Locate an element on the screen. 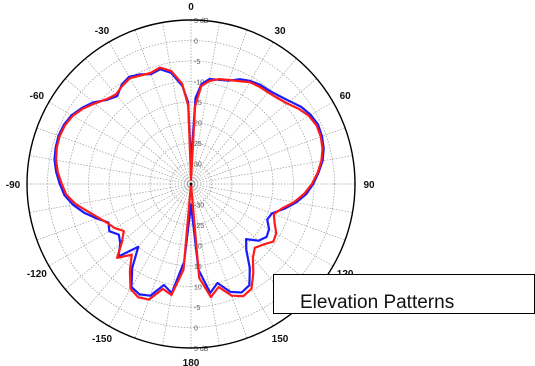  angle-label: -60 is located at coordinates (37, 96).